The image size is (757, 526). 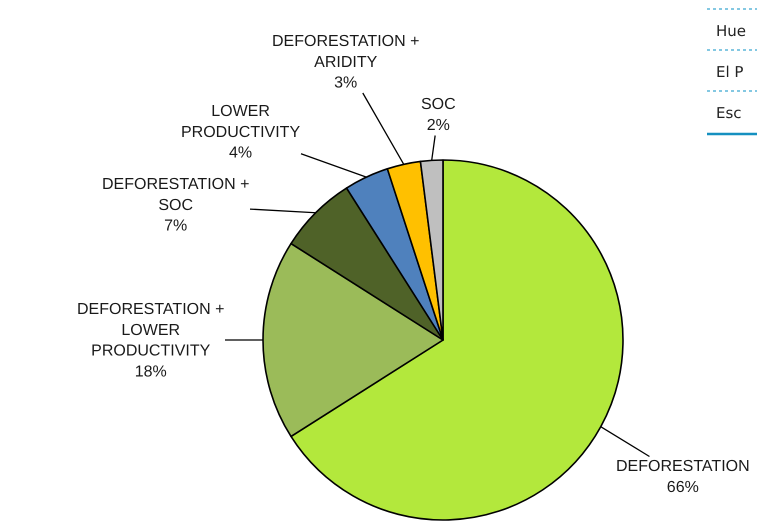 I want to click on text: El P, so click(x=730, y=72).